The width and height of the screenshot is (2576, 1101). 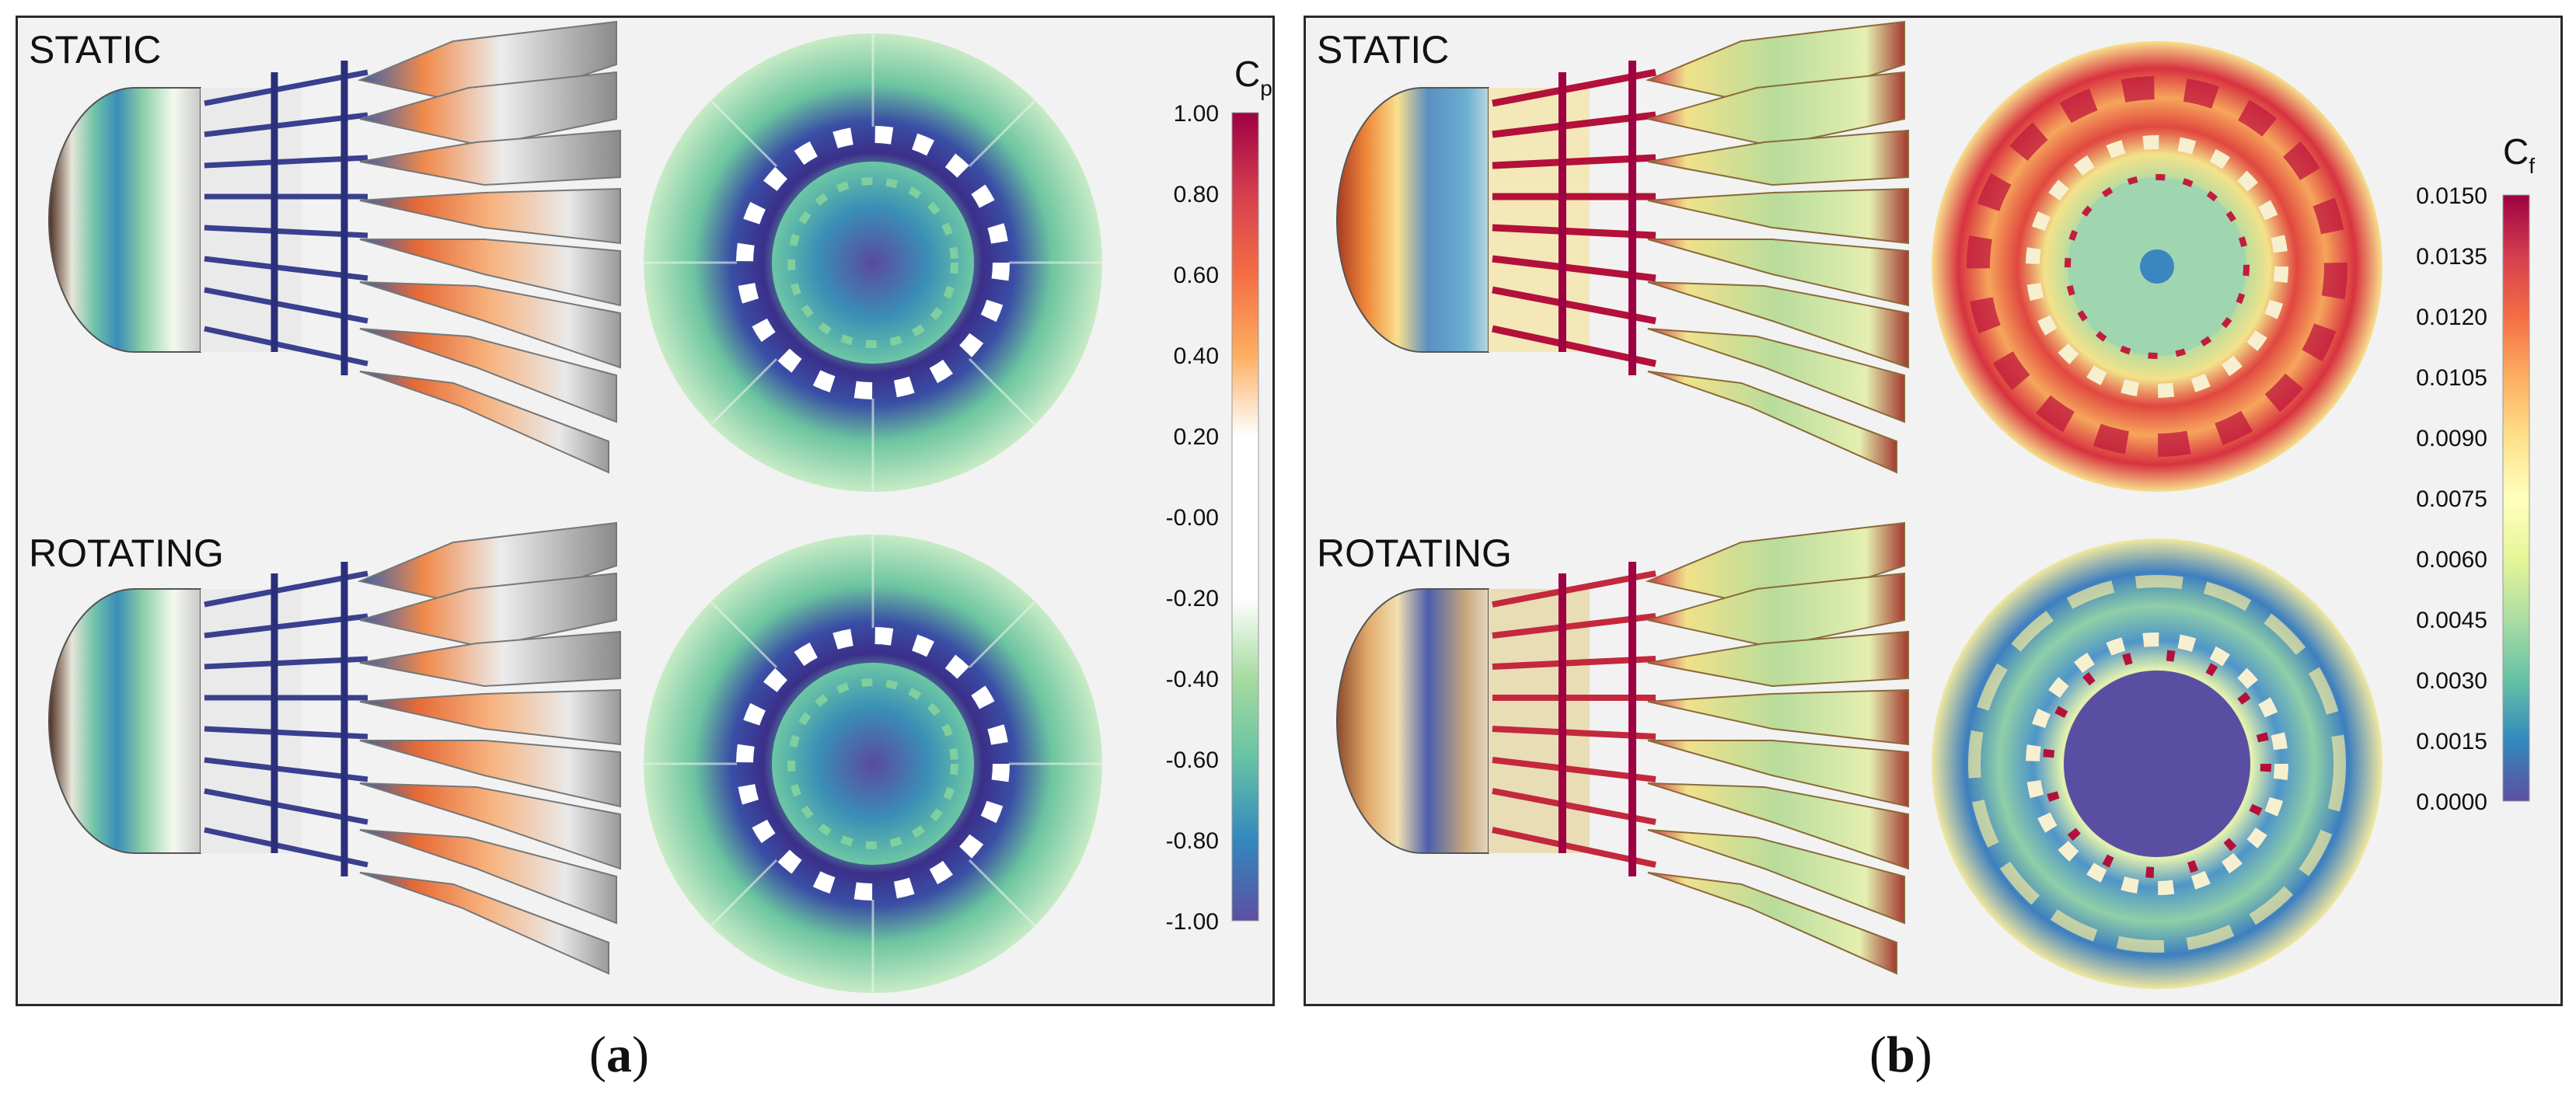 I want to click on tick-label: 0.0090, so click(x=2451, y=438).